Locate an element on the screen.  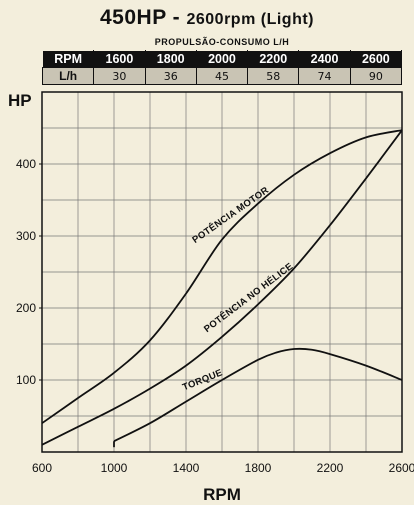
lh-cell: 45 is located at coordinates (222, 76).